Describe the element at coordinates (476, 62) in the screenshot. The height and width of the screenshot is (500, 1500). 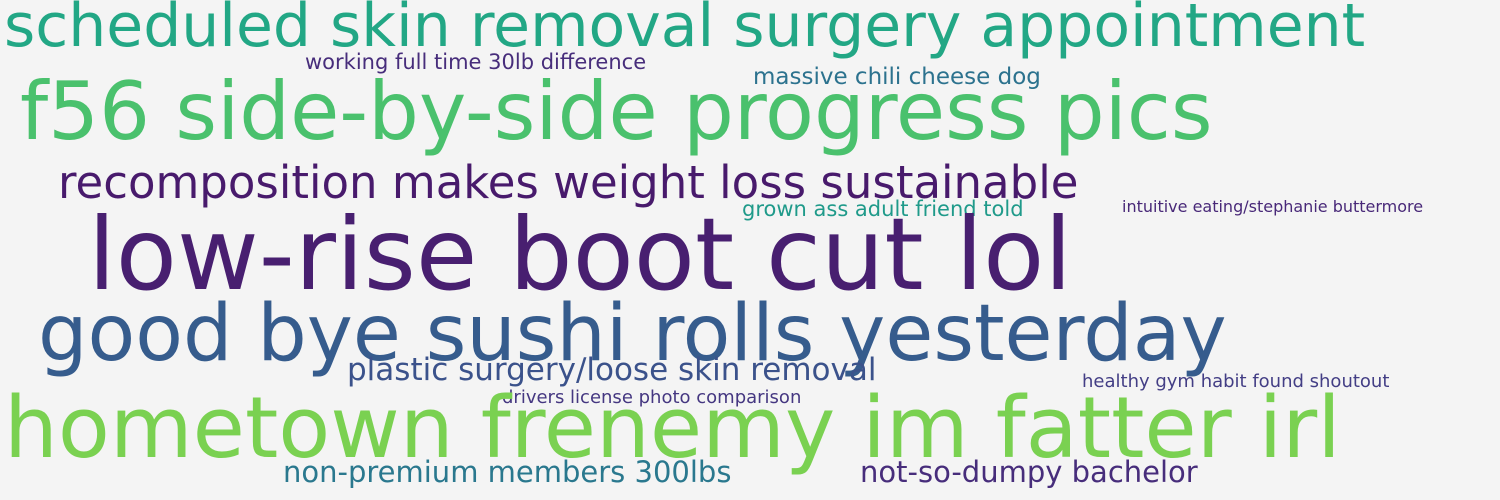
I see `word-phrase: working full time 30lb difference` at that location.